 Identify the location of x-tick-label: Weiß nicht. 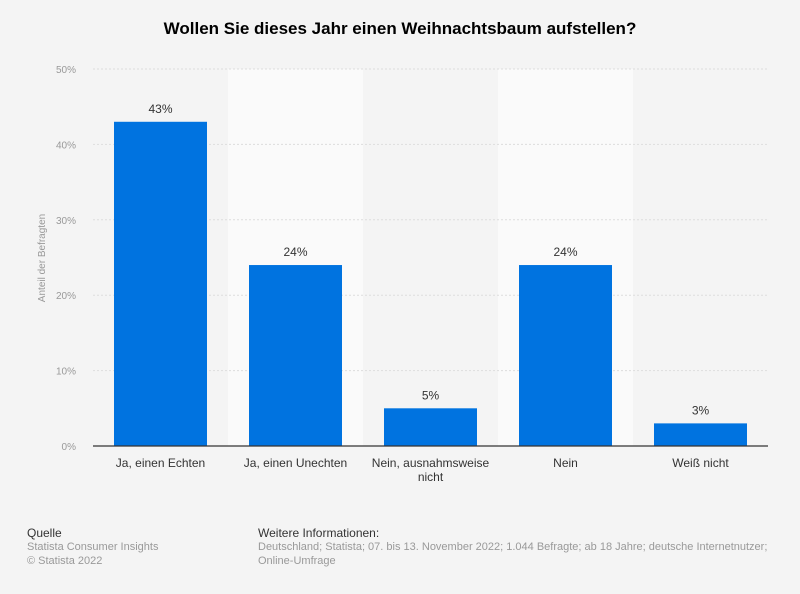
(700, 463).